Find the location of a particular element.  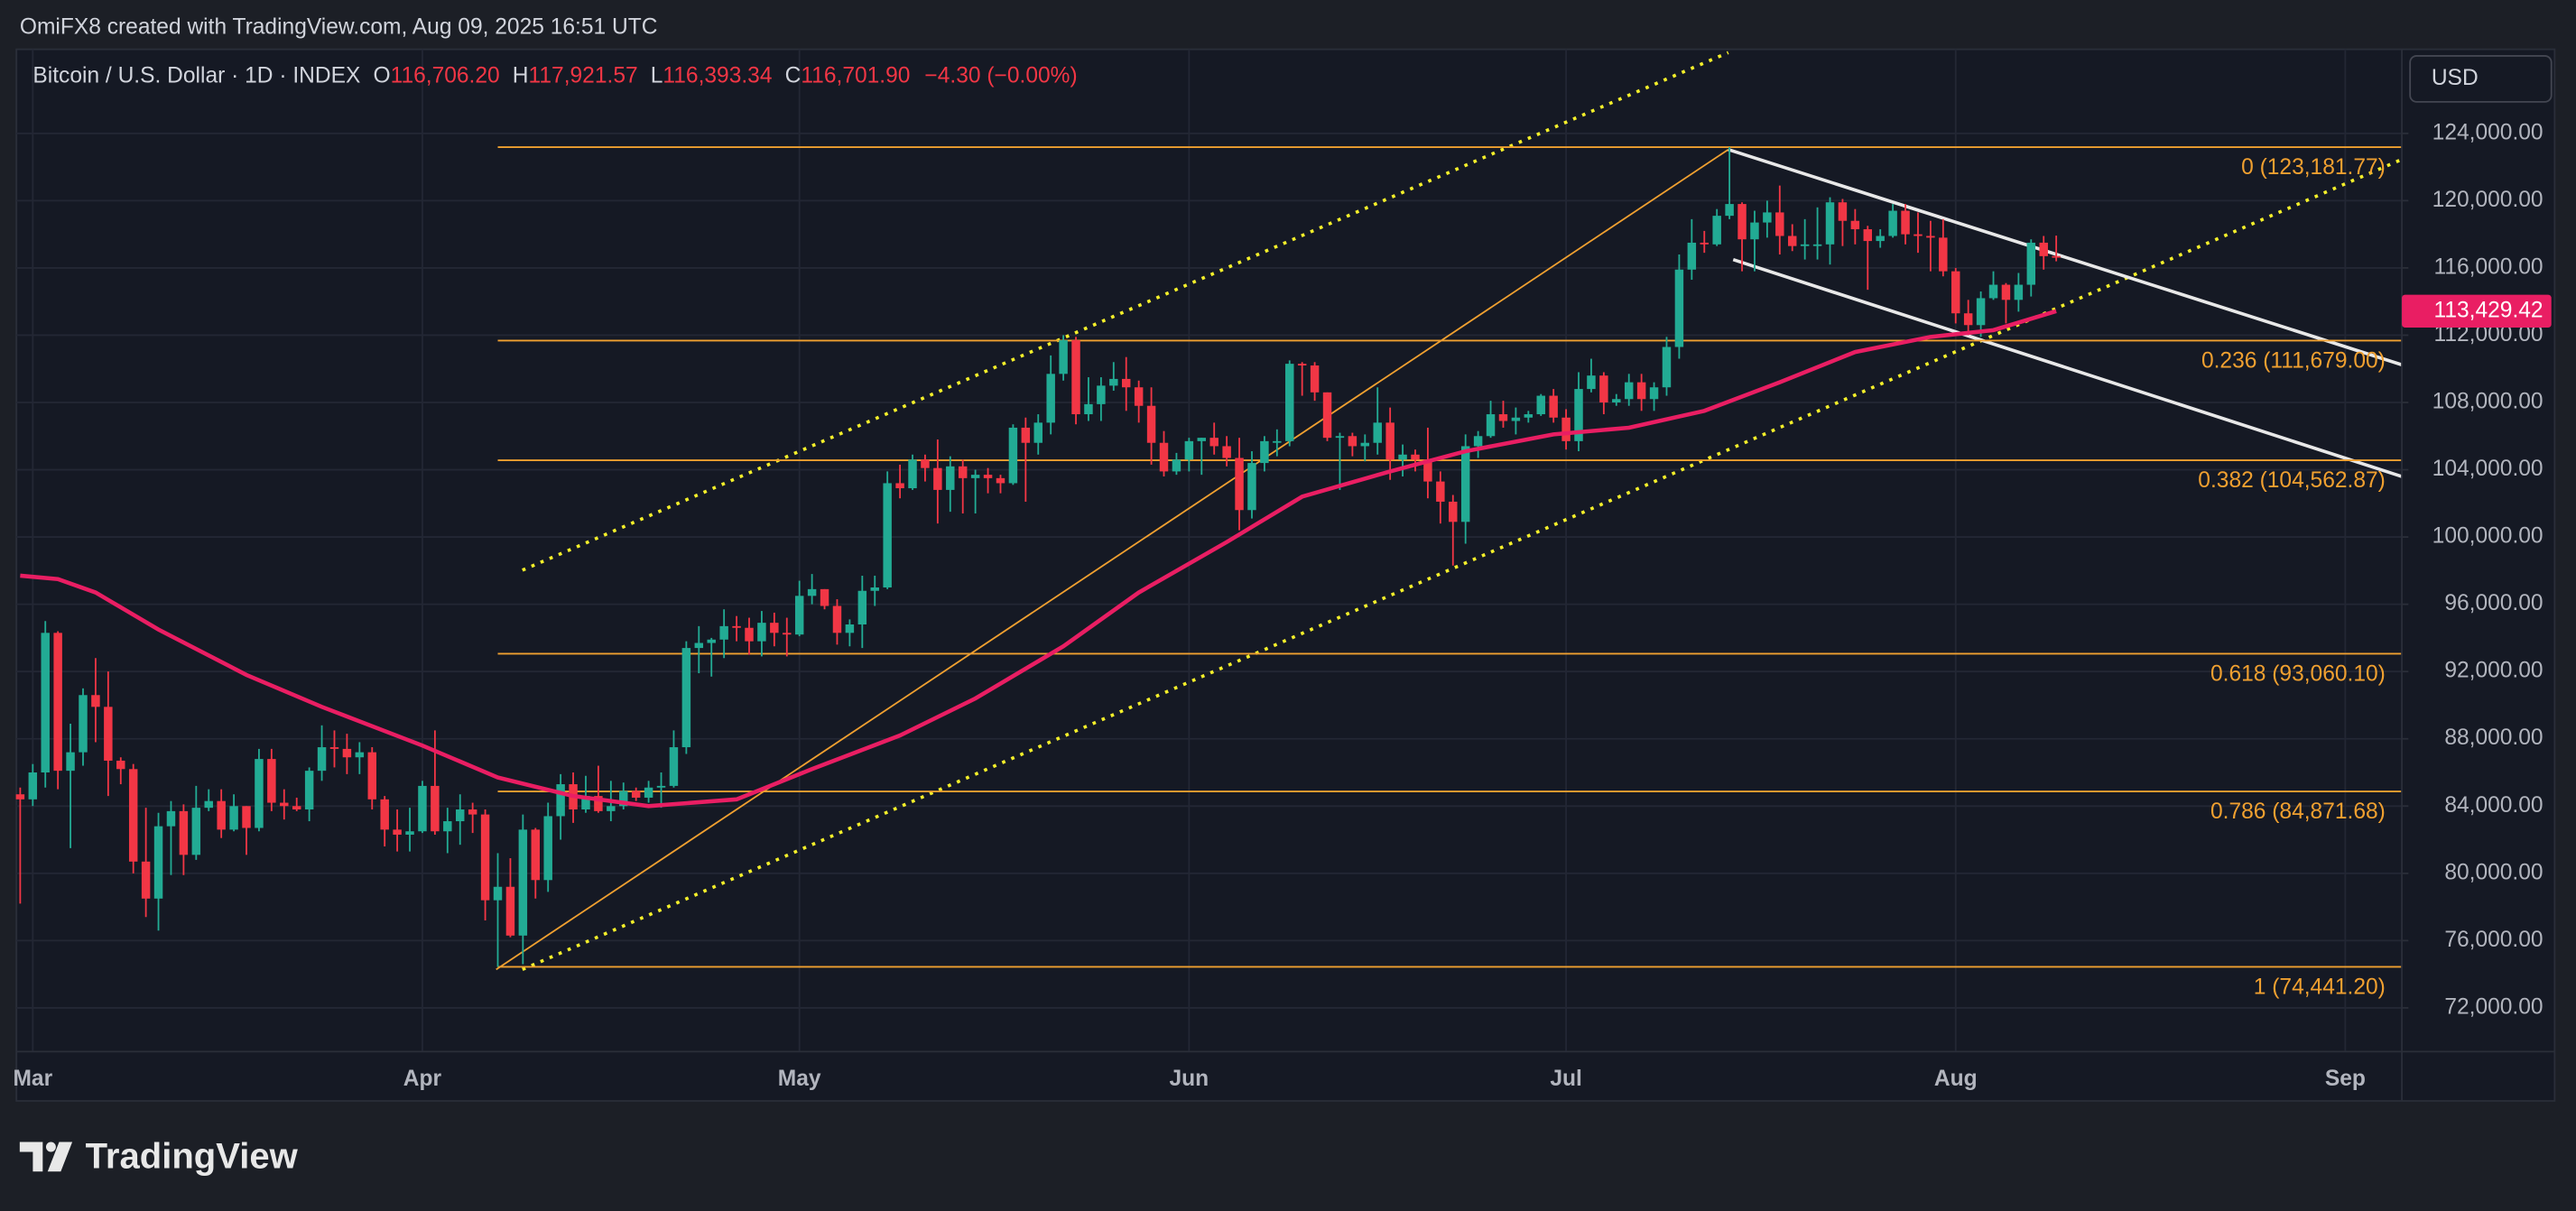

y-tick-label: 120,000.00 is located at coordinates (2488, 200).